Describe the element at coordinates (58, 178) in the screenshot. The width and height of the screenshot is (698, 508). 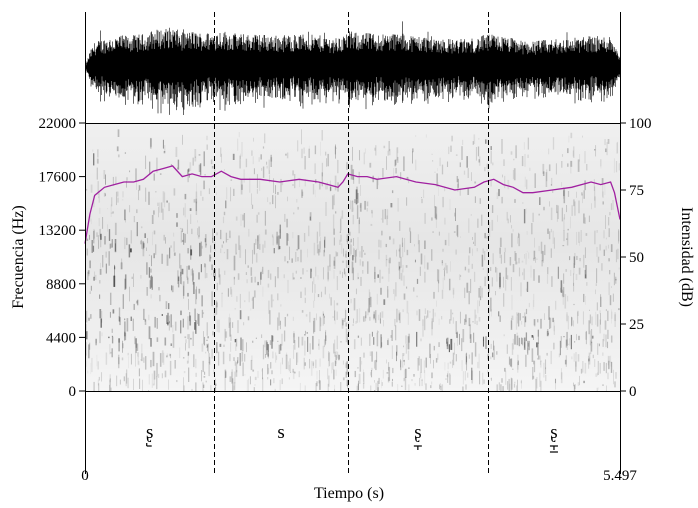
I see `freq-tick-label: 17600` at that location.